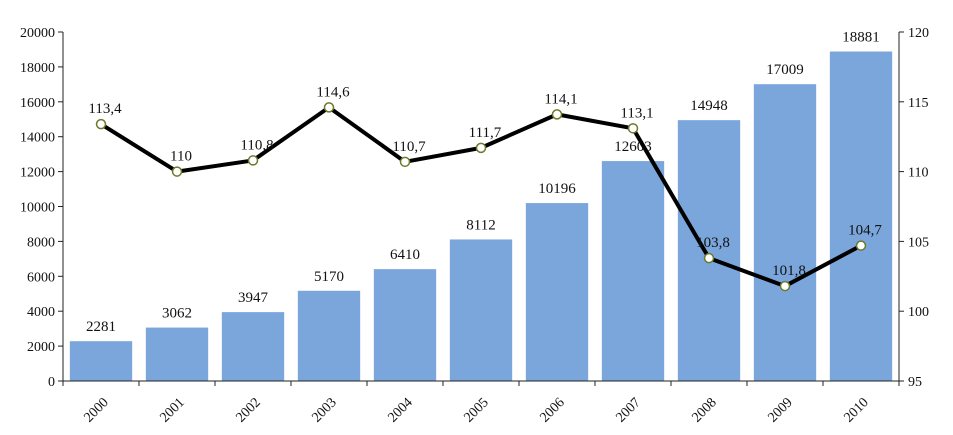 This screenshot has height=435, width=953. What do you see at coordinates (37, 103) in the screenshot?
I see `left-tick-label: 16000` at bounding box center [37, 103].